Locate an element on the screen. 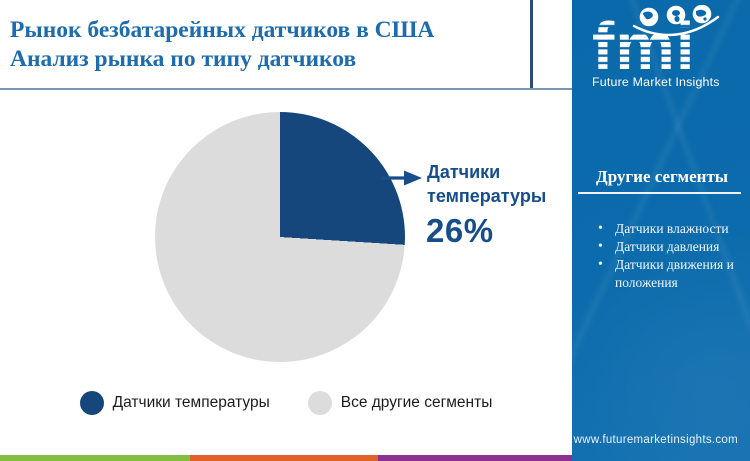 Image resolution: width=750 pixels, height=461 pixels. title-line-1: Рынок безбатарейных датчиков в США is located at coordinates (222, 30).